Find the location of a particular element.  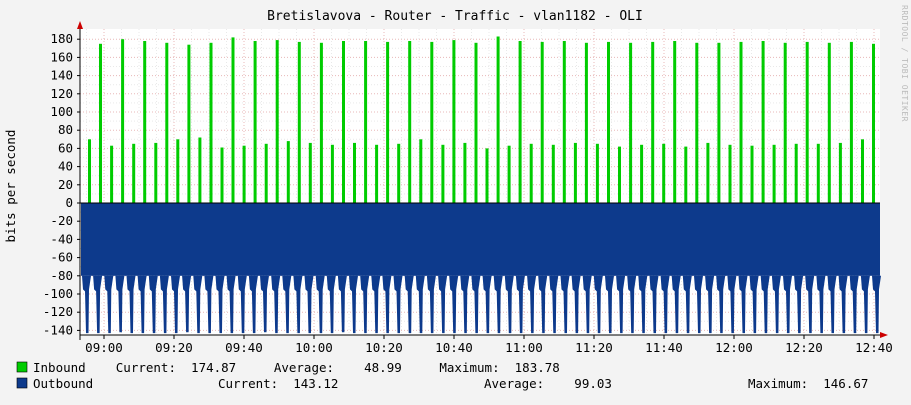

y-axis-label: bits per second is located at coordinates (10, 186).